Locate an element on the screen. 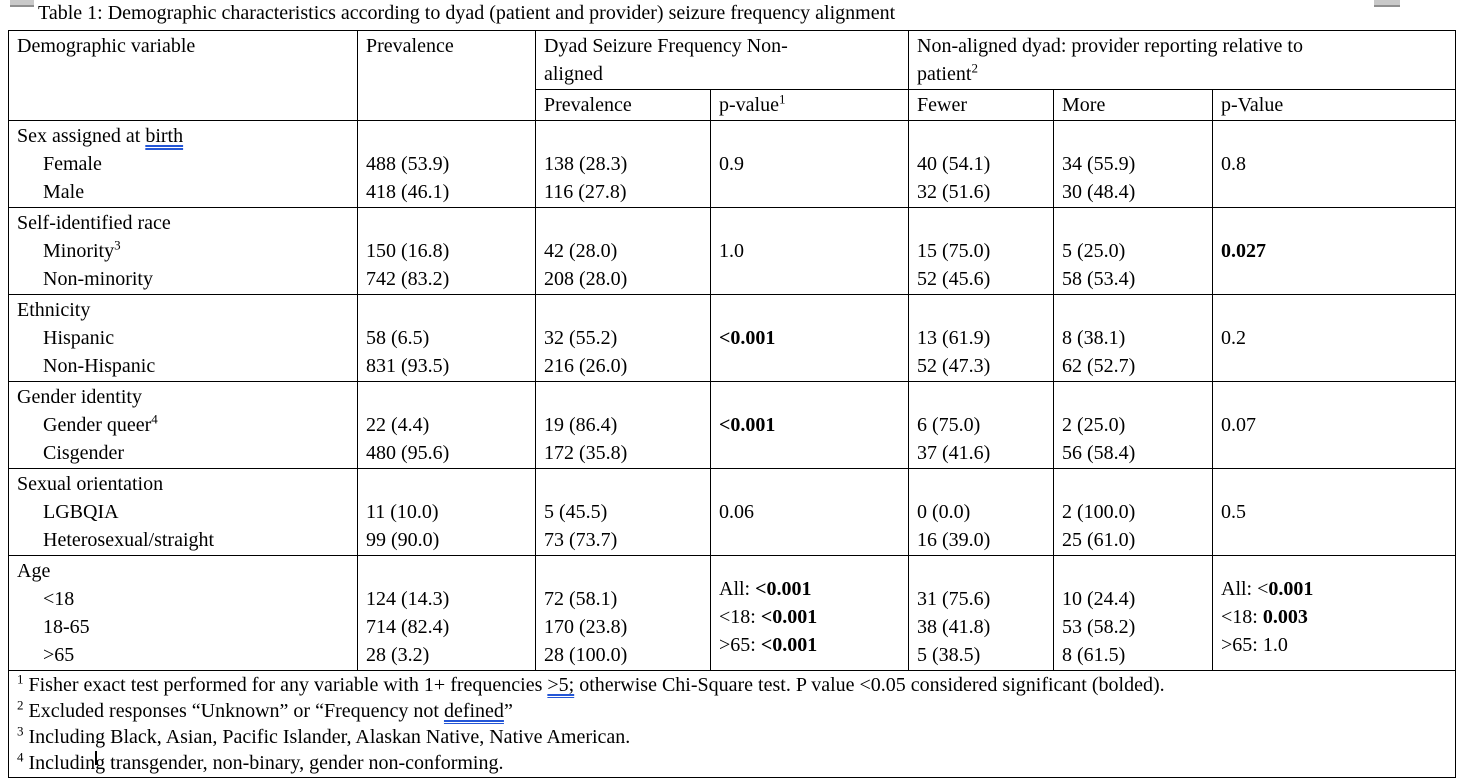  row-label: Gender queer4 is located at coordinates (183, 425).